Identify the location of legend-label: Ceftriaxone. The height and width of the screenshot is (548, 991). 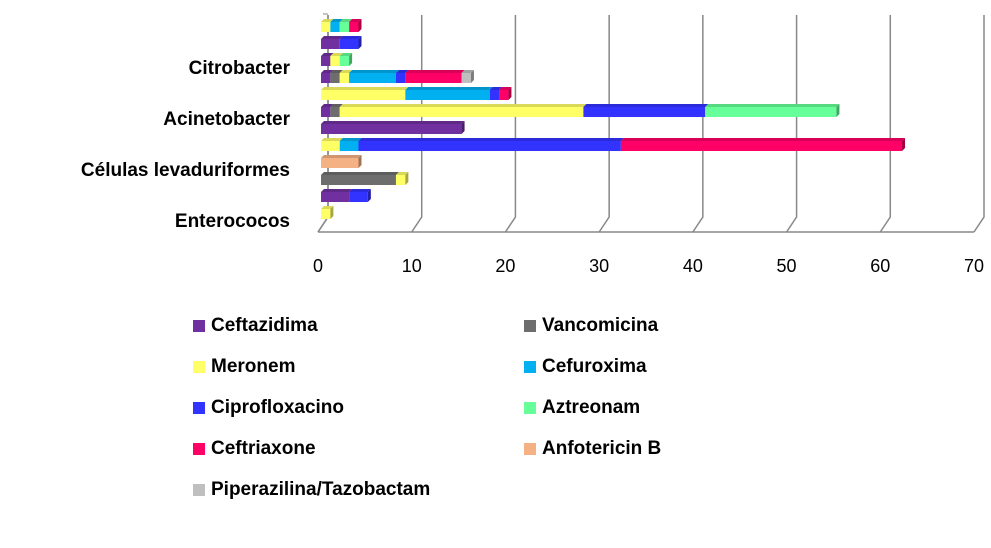
(263, 448).